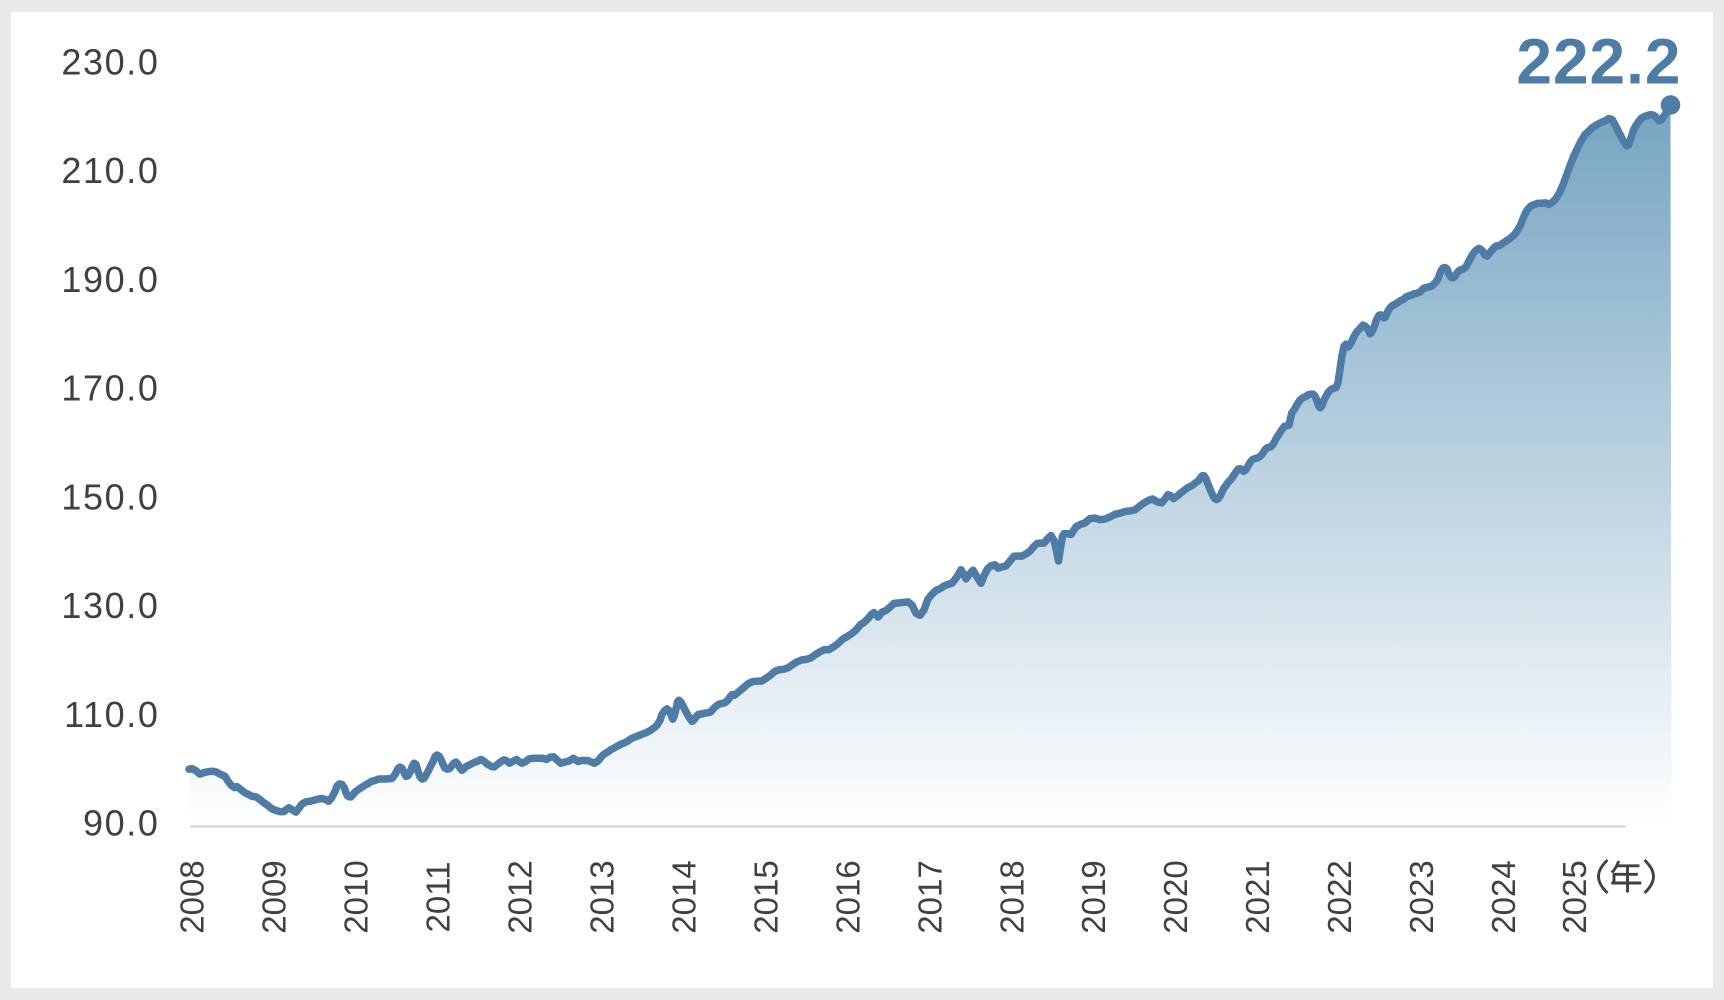 This screenshot has width=1724, height=1000. Describe the element at coordinates (110, 170) in the screenshot. I see `svg-text: 210.0` at that location.